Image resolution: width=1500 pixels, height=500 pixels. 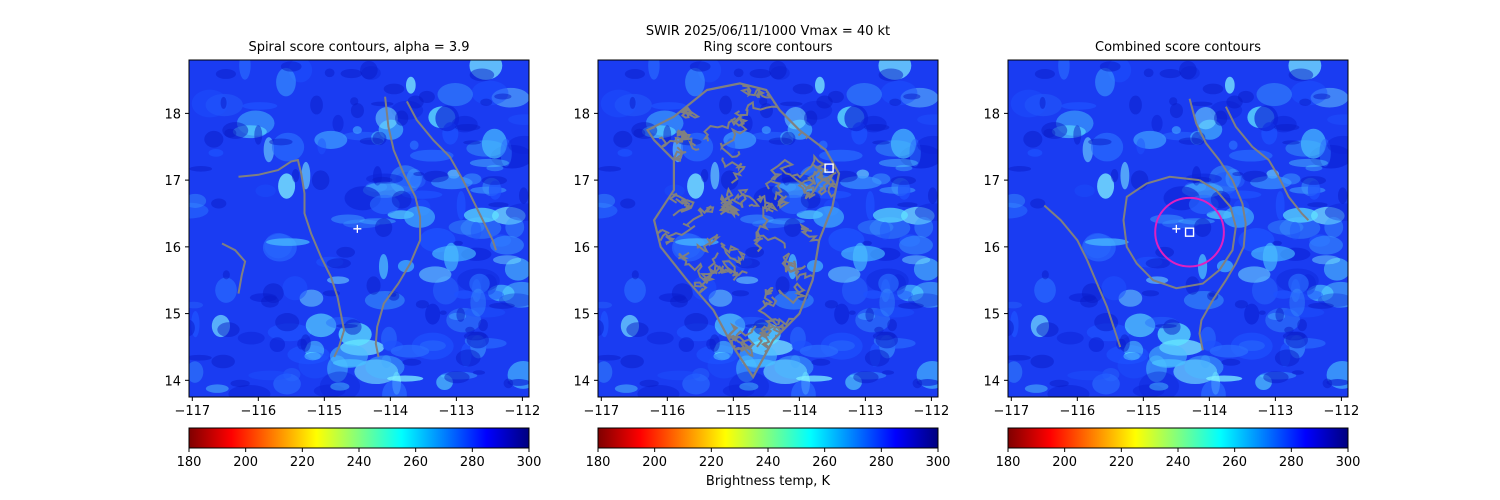 I want to click on suptitle: SWIR 2025/06/11/1000 Vmax = 40 kt, so click(x=768, y=31).